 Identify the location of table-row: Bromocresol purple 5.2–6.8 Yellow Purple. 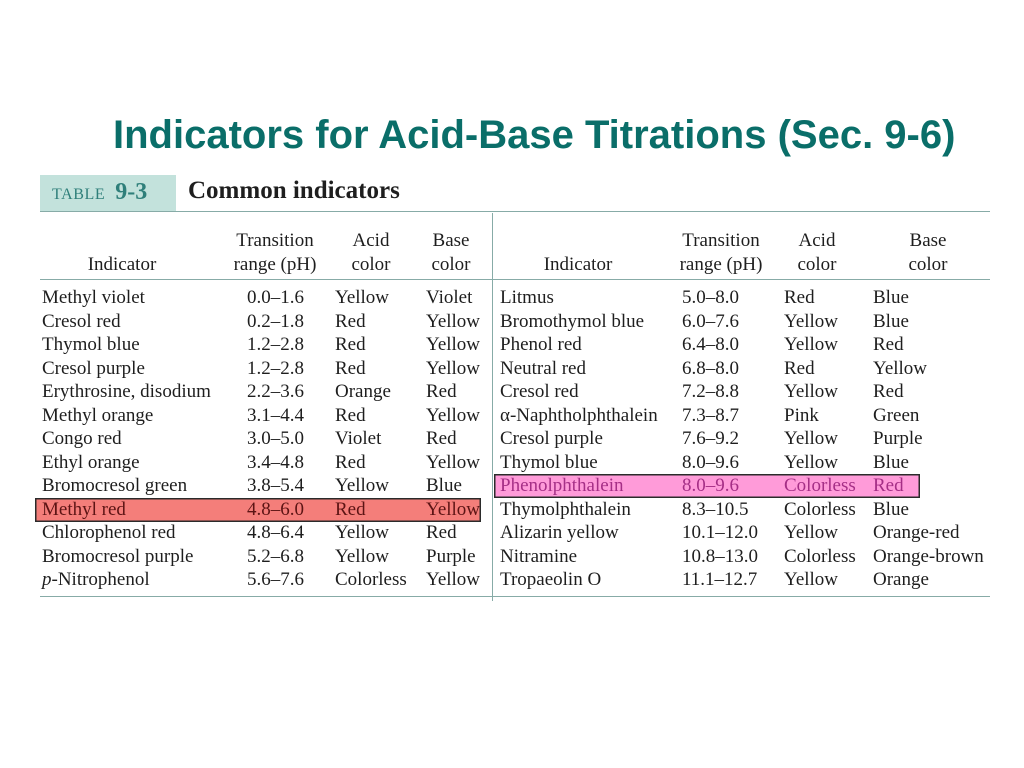
(258, 557).